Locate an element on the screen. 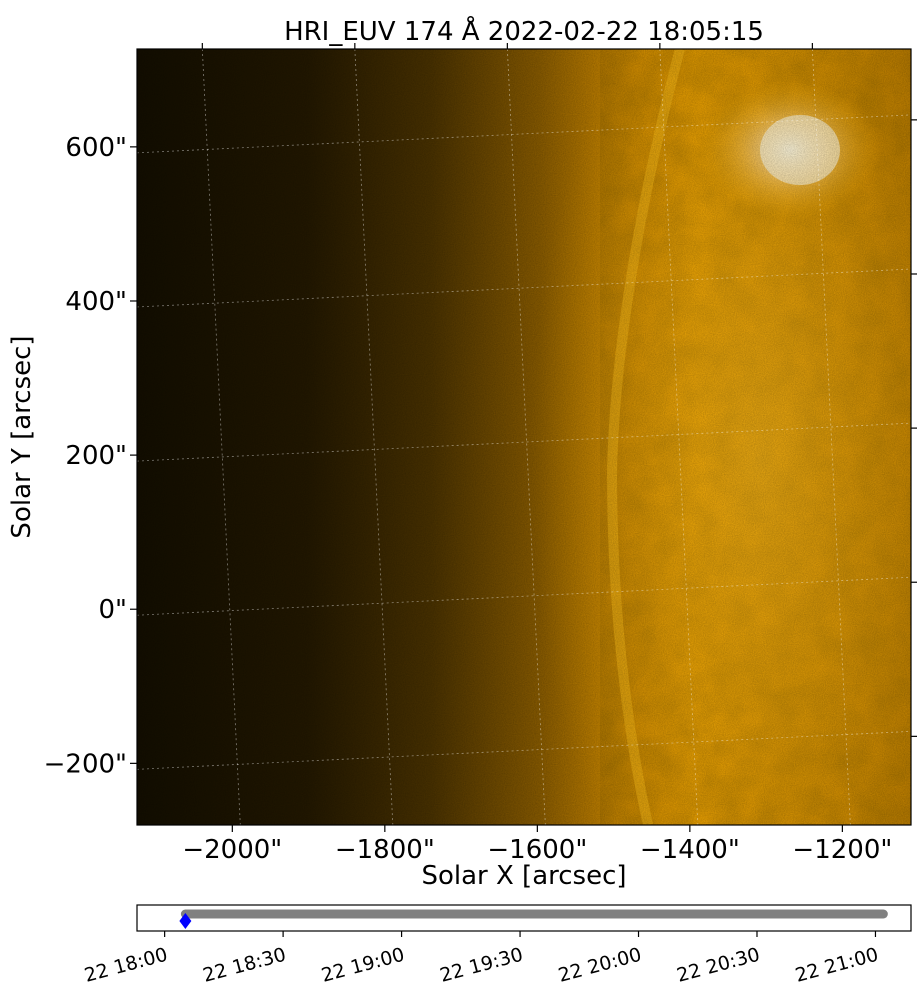  chart-title: HRI_EUV 174 Å 2022-02-22 18:05:15 is located at coordinates (524, 31).